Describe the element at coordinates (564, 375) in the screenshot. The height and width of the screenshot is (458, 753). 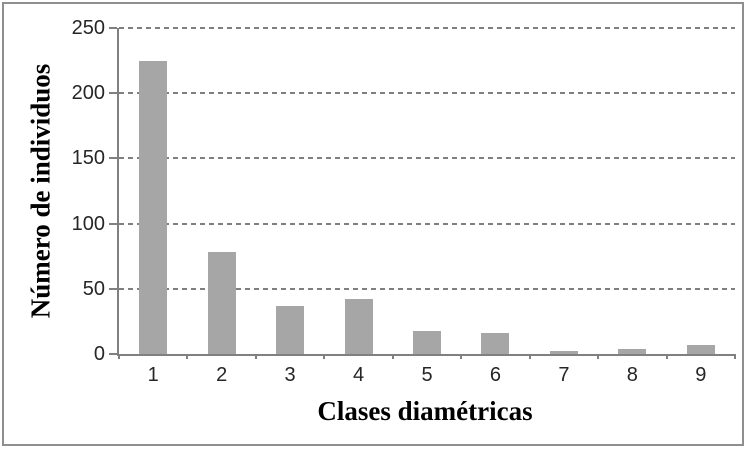
I see `x-tick-label-7: 7` at that location.